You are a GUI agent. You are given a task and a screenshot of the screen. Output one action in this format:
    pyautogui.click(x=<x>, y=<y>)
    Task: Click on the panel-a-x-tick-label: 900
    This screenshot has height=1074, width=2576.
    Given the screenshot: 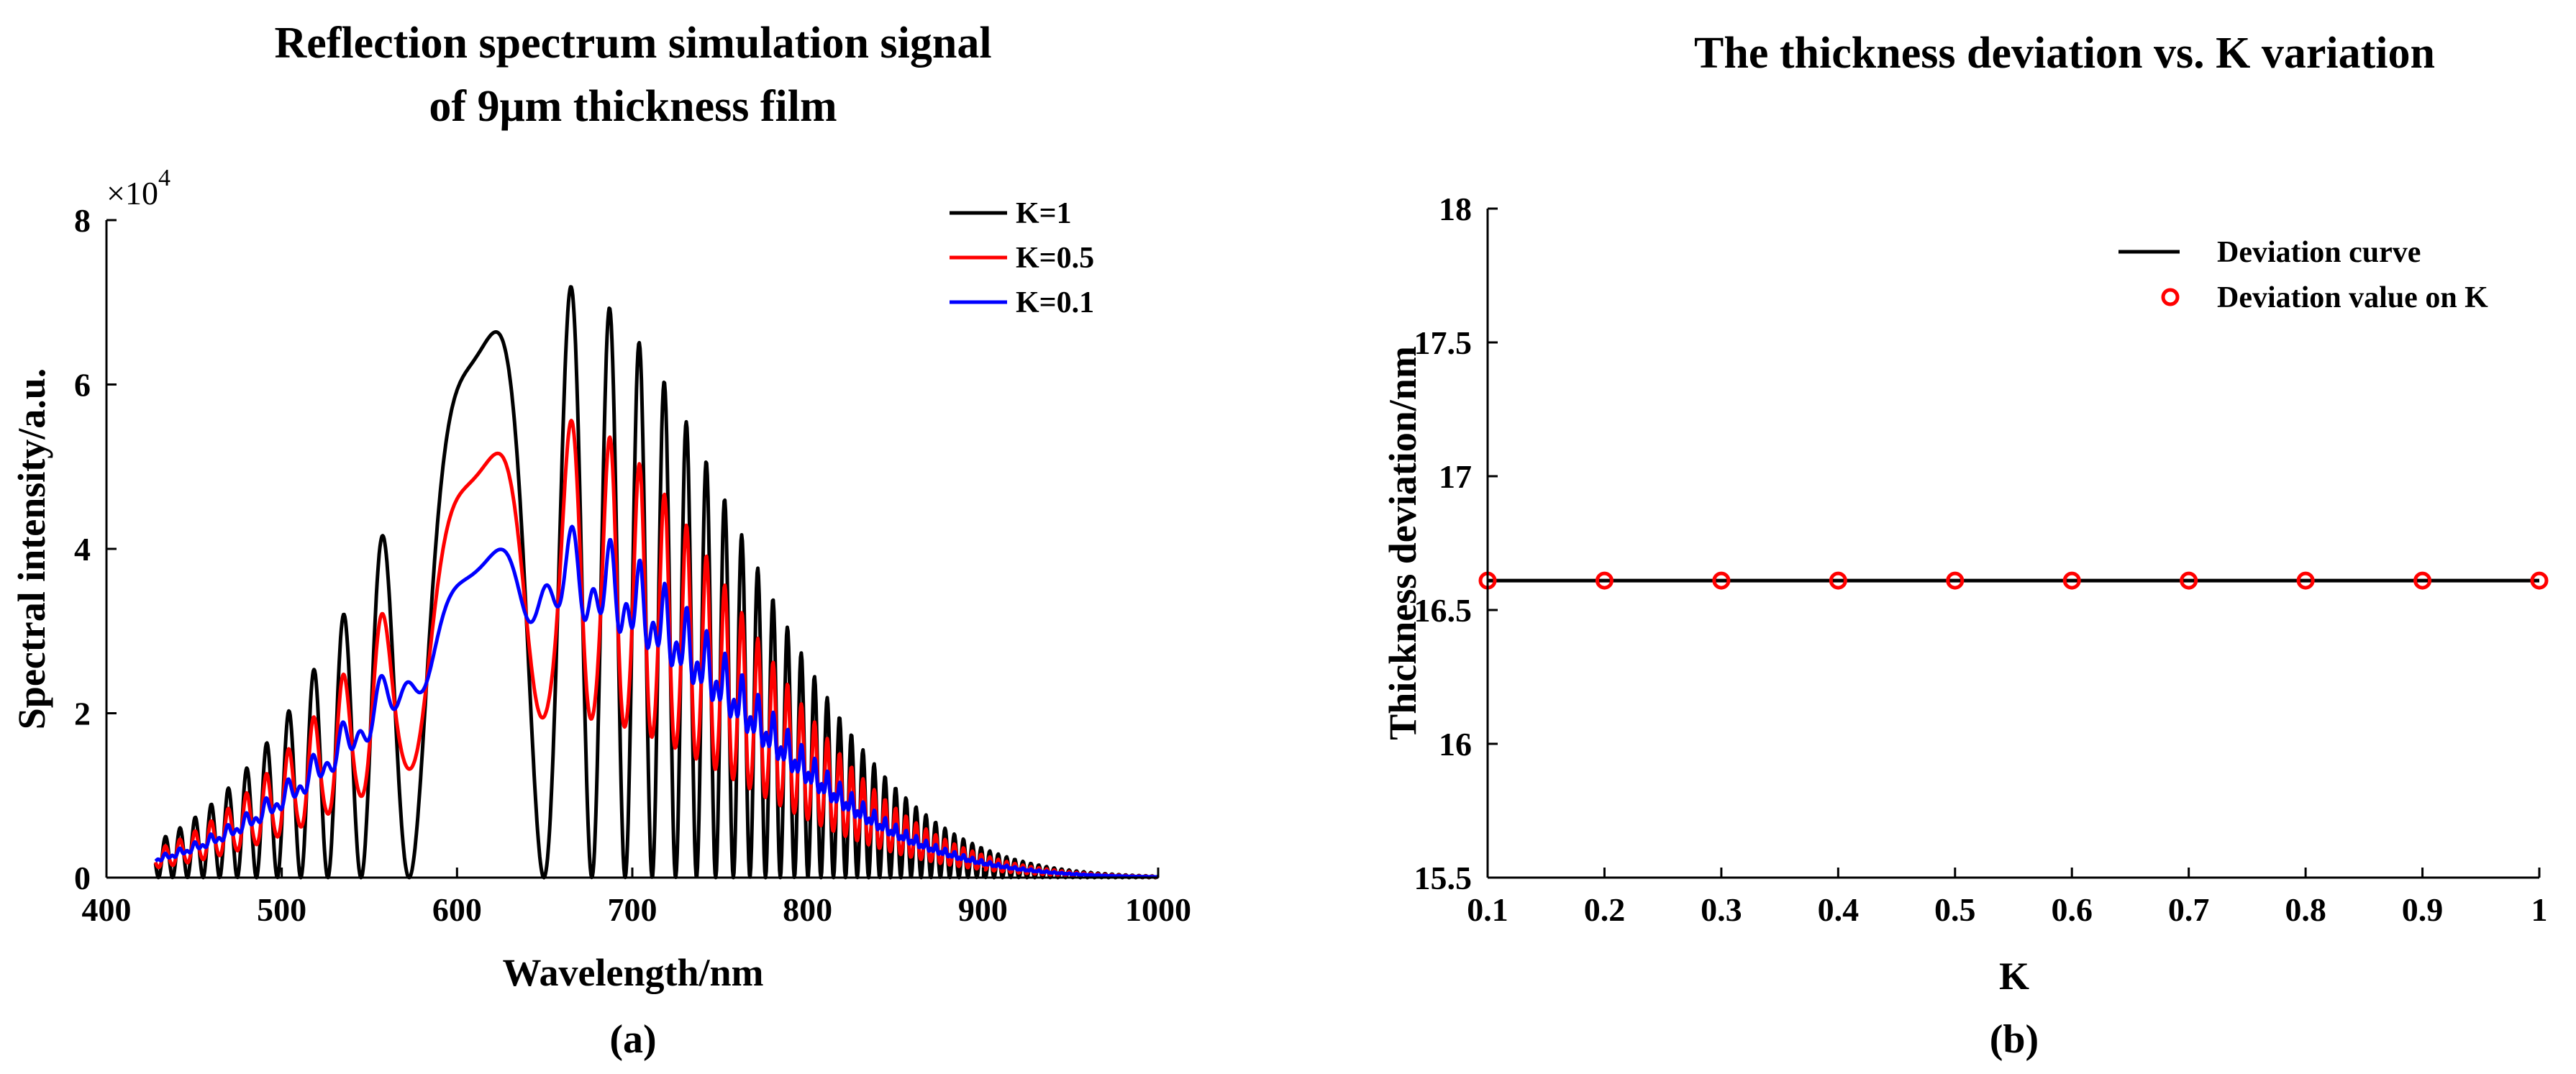 What is the action you would take?
    pyautogui.click(x=983, y=909)
    